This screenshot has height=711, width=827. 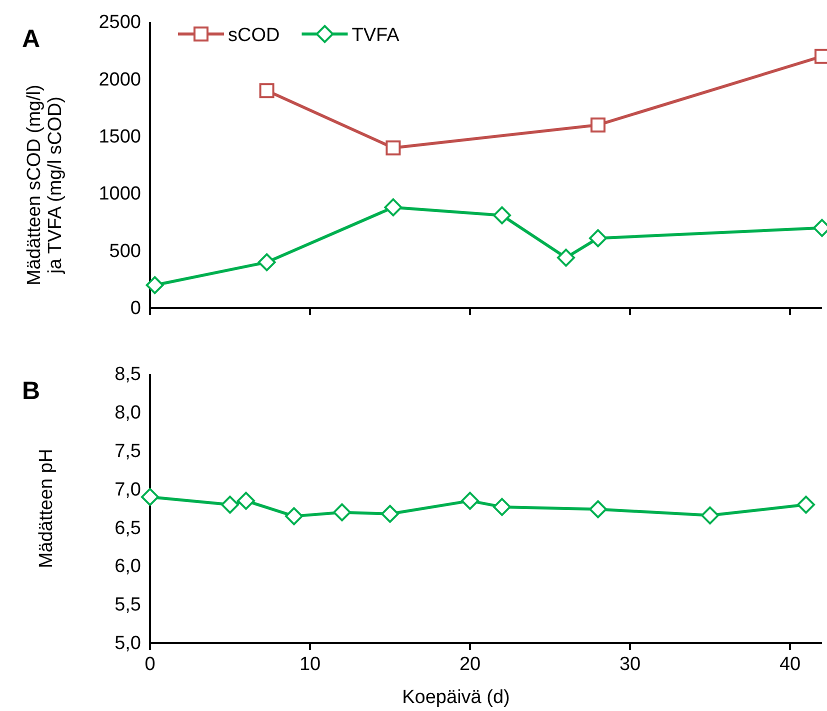 What do you see at coordinates (470, 665) in the screenshot?
I see `x-tick-label: 20` at bounding box center [470, 665].